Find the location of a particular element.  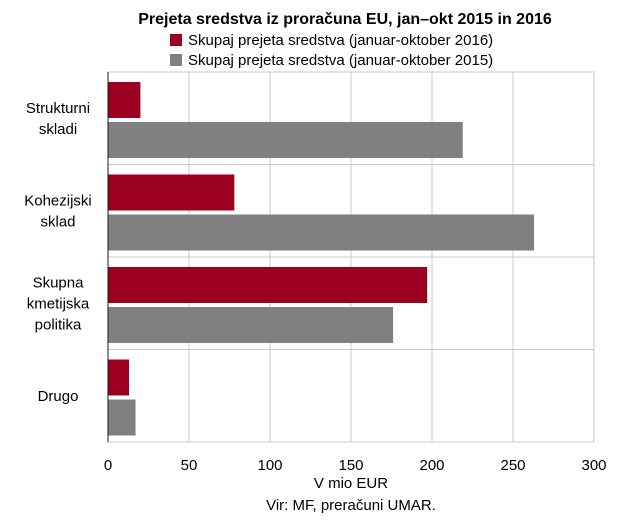

x-tick-label-50: 50 is located at coordinates (189, 465).